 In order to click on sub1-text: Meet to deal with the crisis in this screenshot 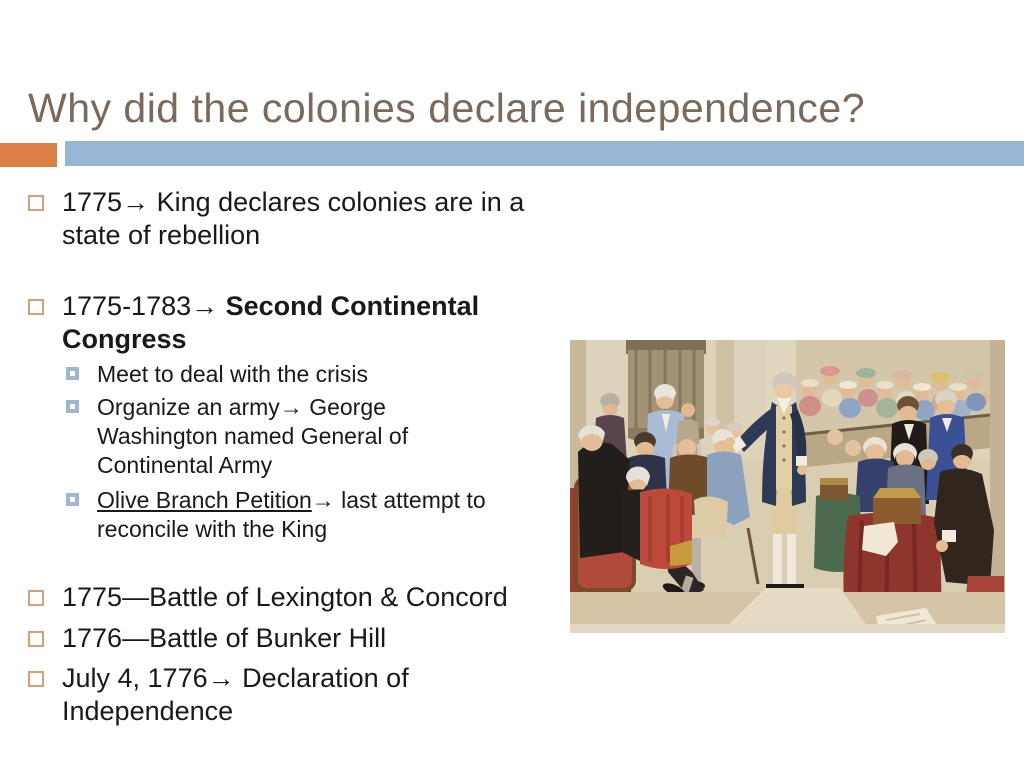, I will do `click(233, 374)`.